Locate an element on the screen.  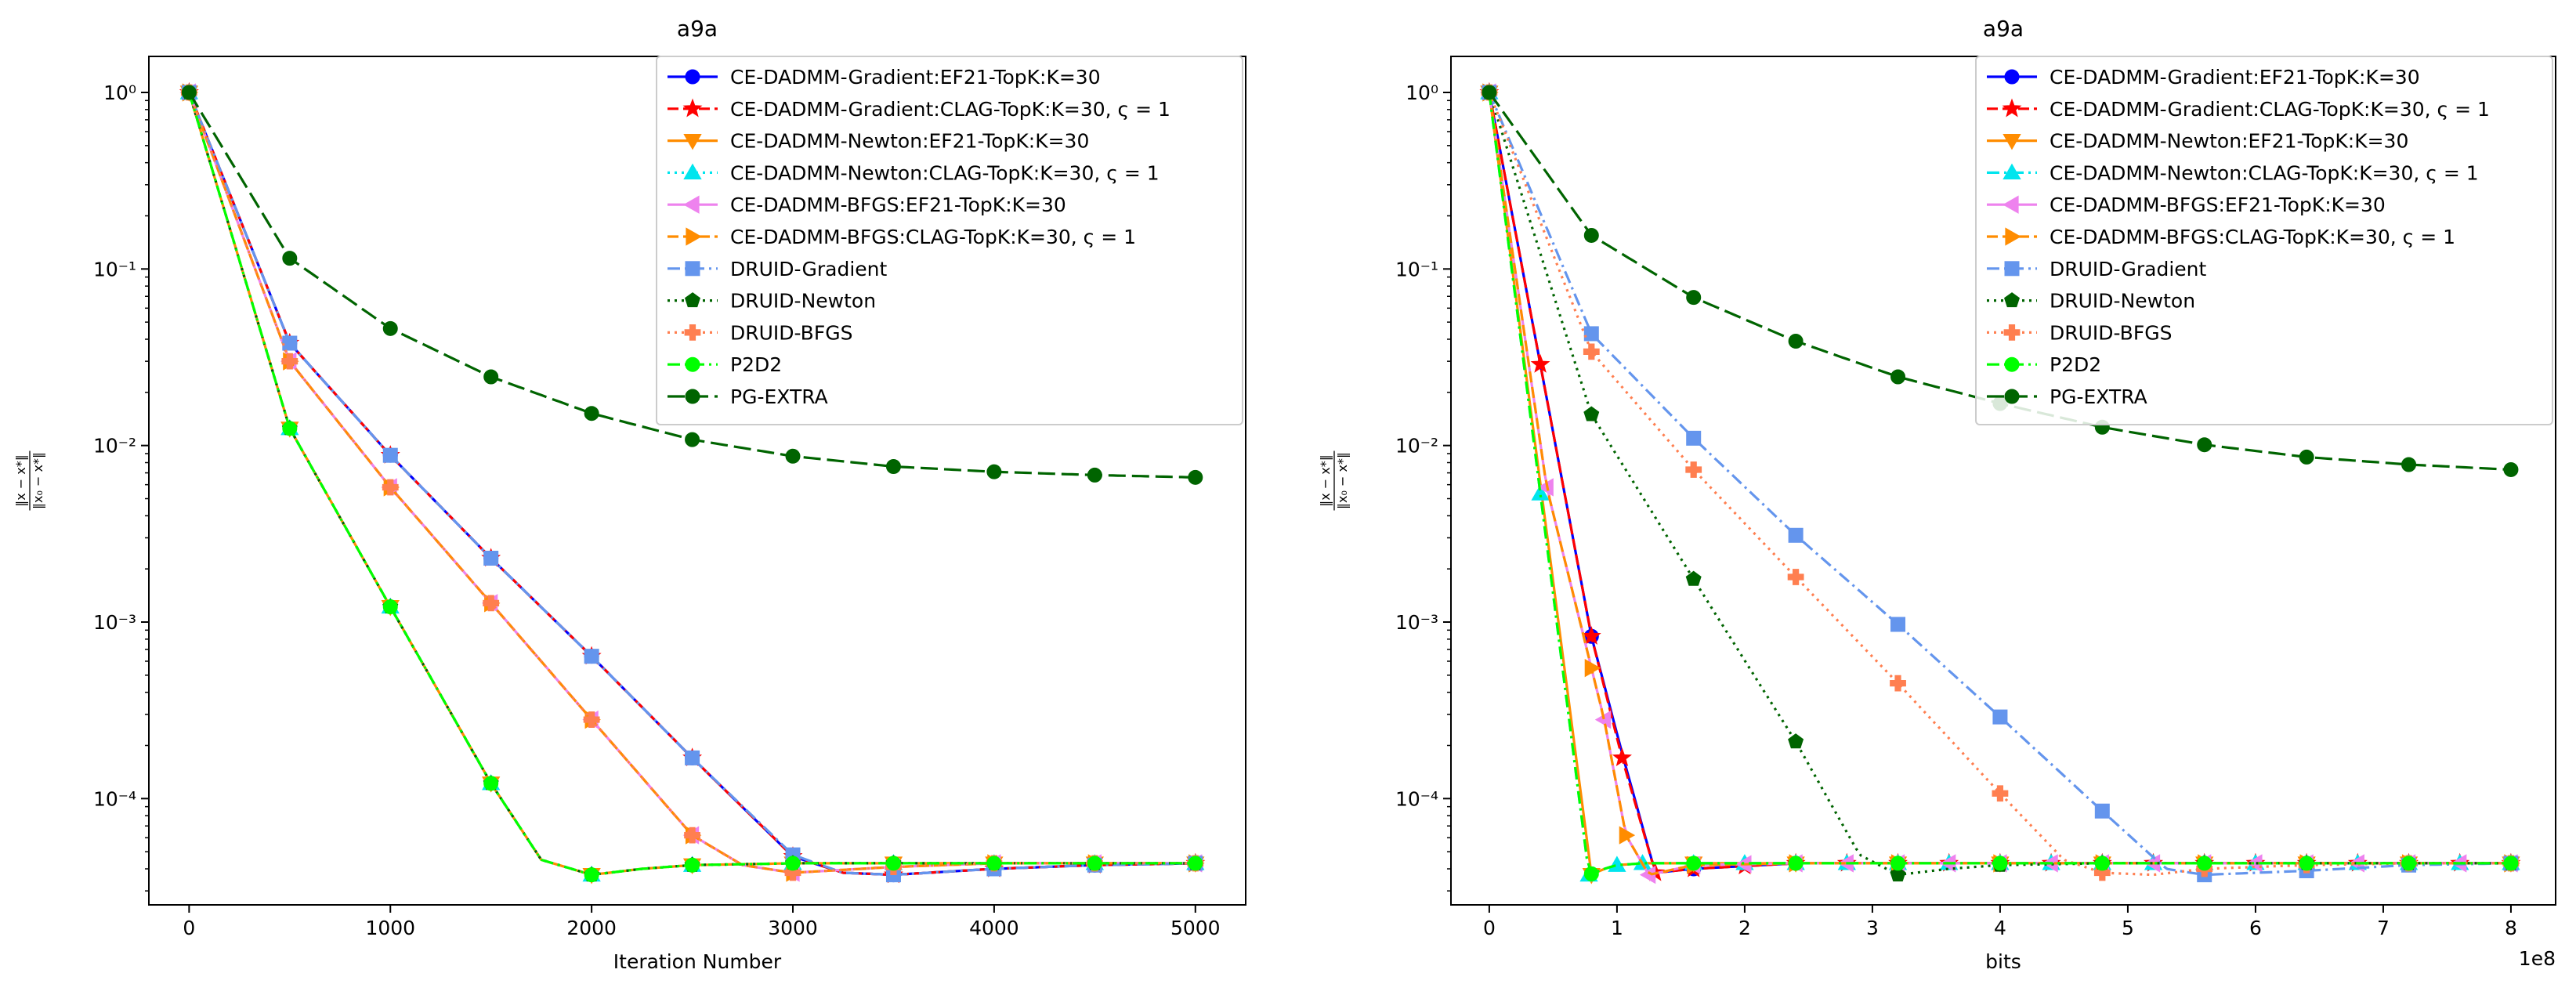
right-legend-entry: P2D2 is located at coordinates (2044, 364).